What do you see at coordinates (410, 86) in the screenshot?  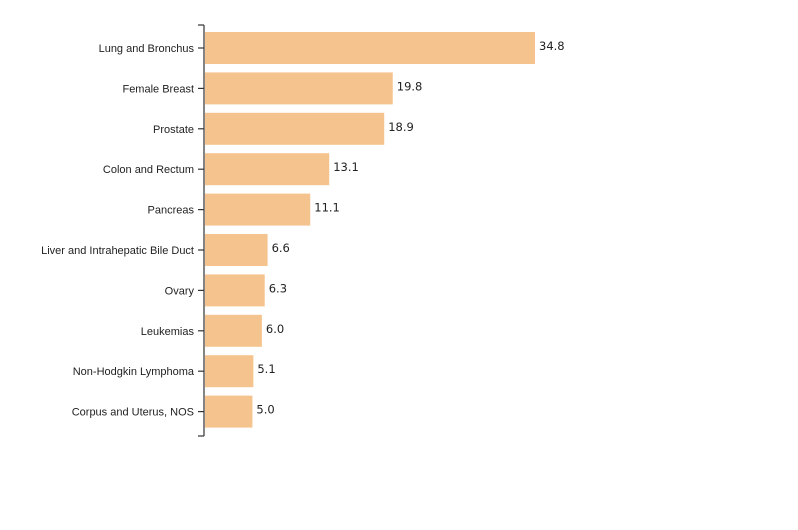 I see `value-label: 19.8` at bounding box center [410, 86].